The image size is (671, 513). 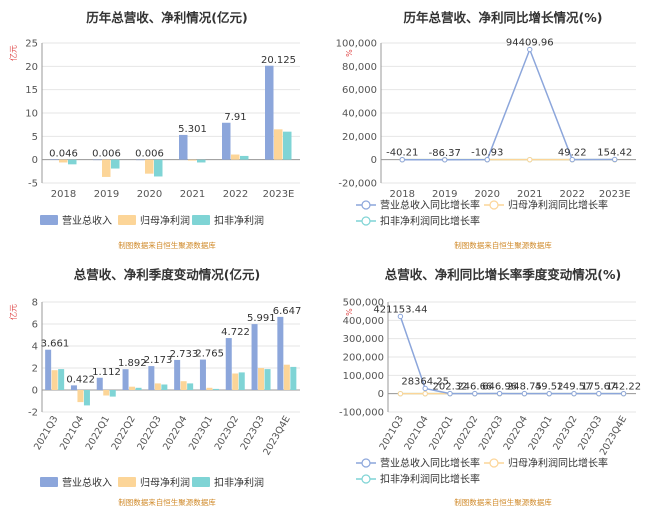 What do you see at coordinates (356, 44) in the screenshot?
I see `y-tick-label: 100,000` at bounding box center [356, 44].